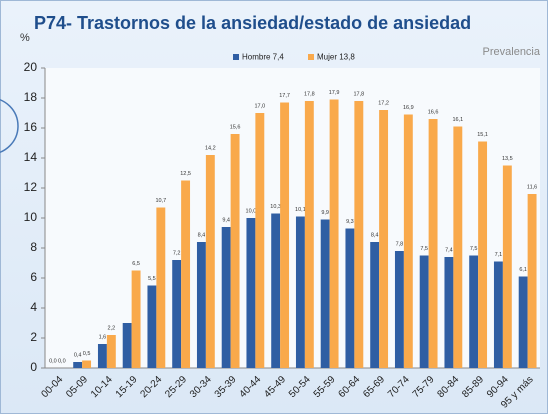  Describe the element at coordinates (433, 112) in the screenshot. I see `data-label: 16,6` at that location.